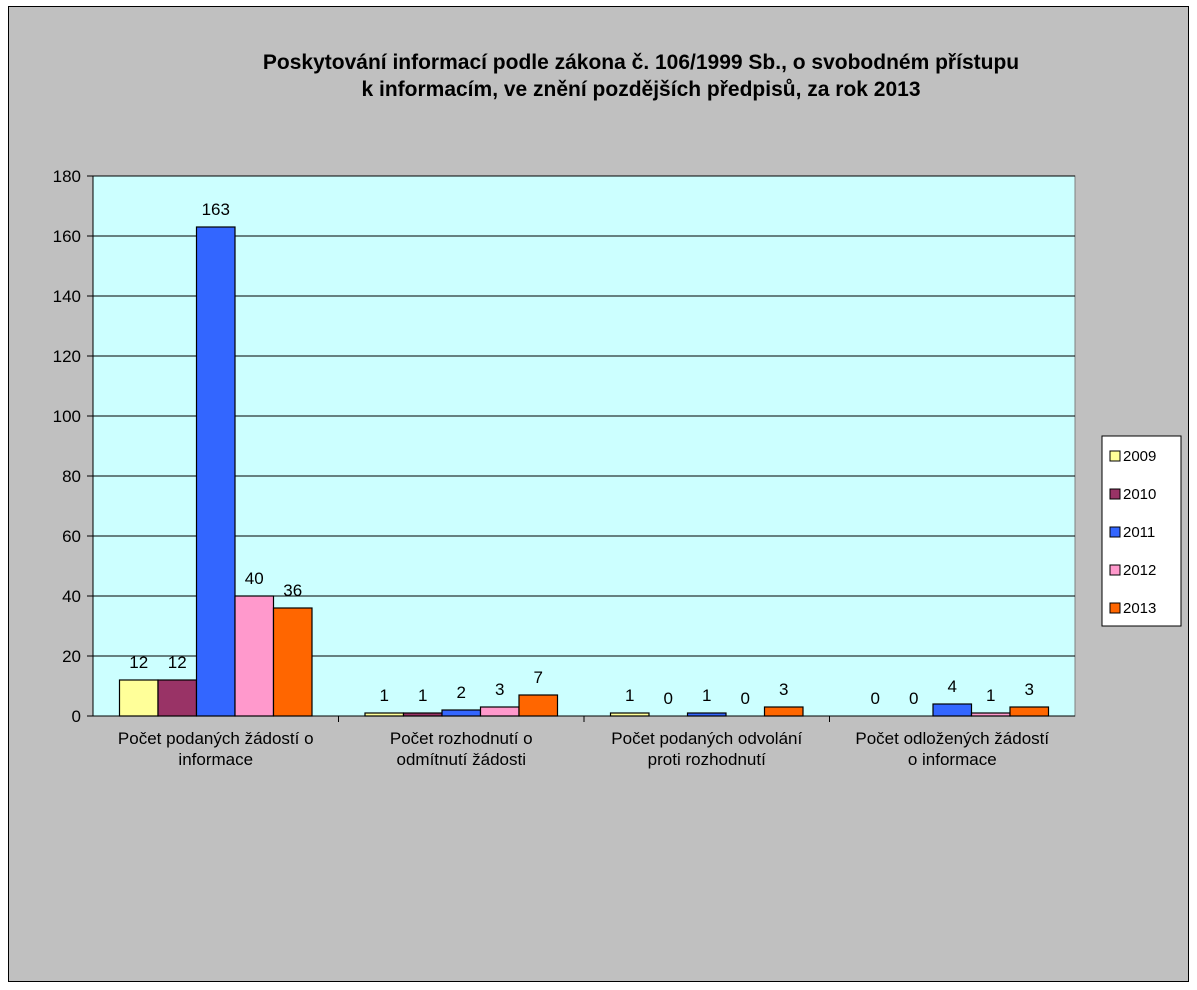  I want to click on x-category-label: Počet rozhodnutí o, so click(461, 738).